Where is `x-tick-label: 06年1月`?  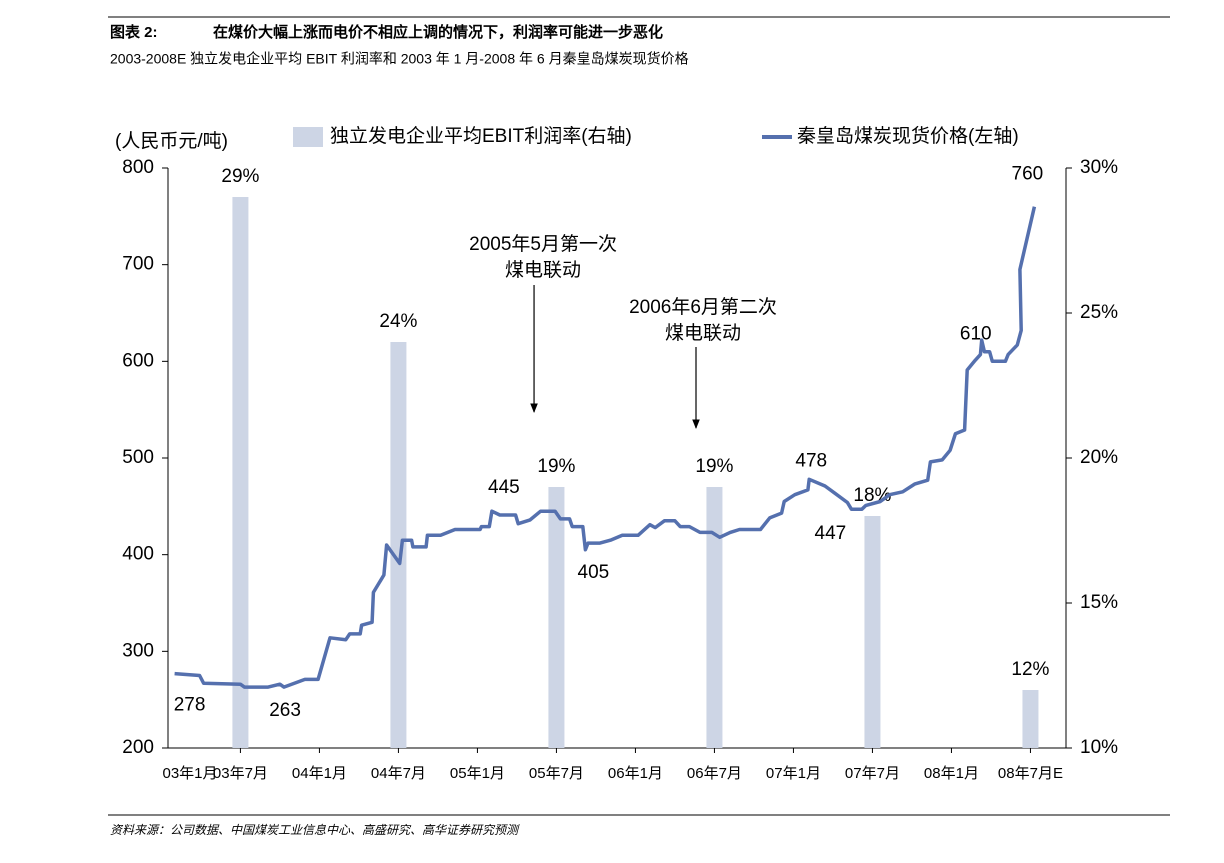
x-tick-label: 06年1月 is located at coordinates (635, 773).